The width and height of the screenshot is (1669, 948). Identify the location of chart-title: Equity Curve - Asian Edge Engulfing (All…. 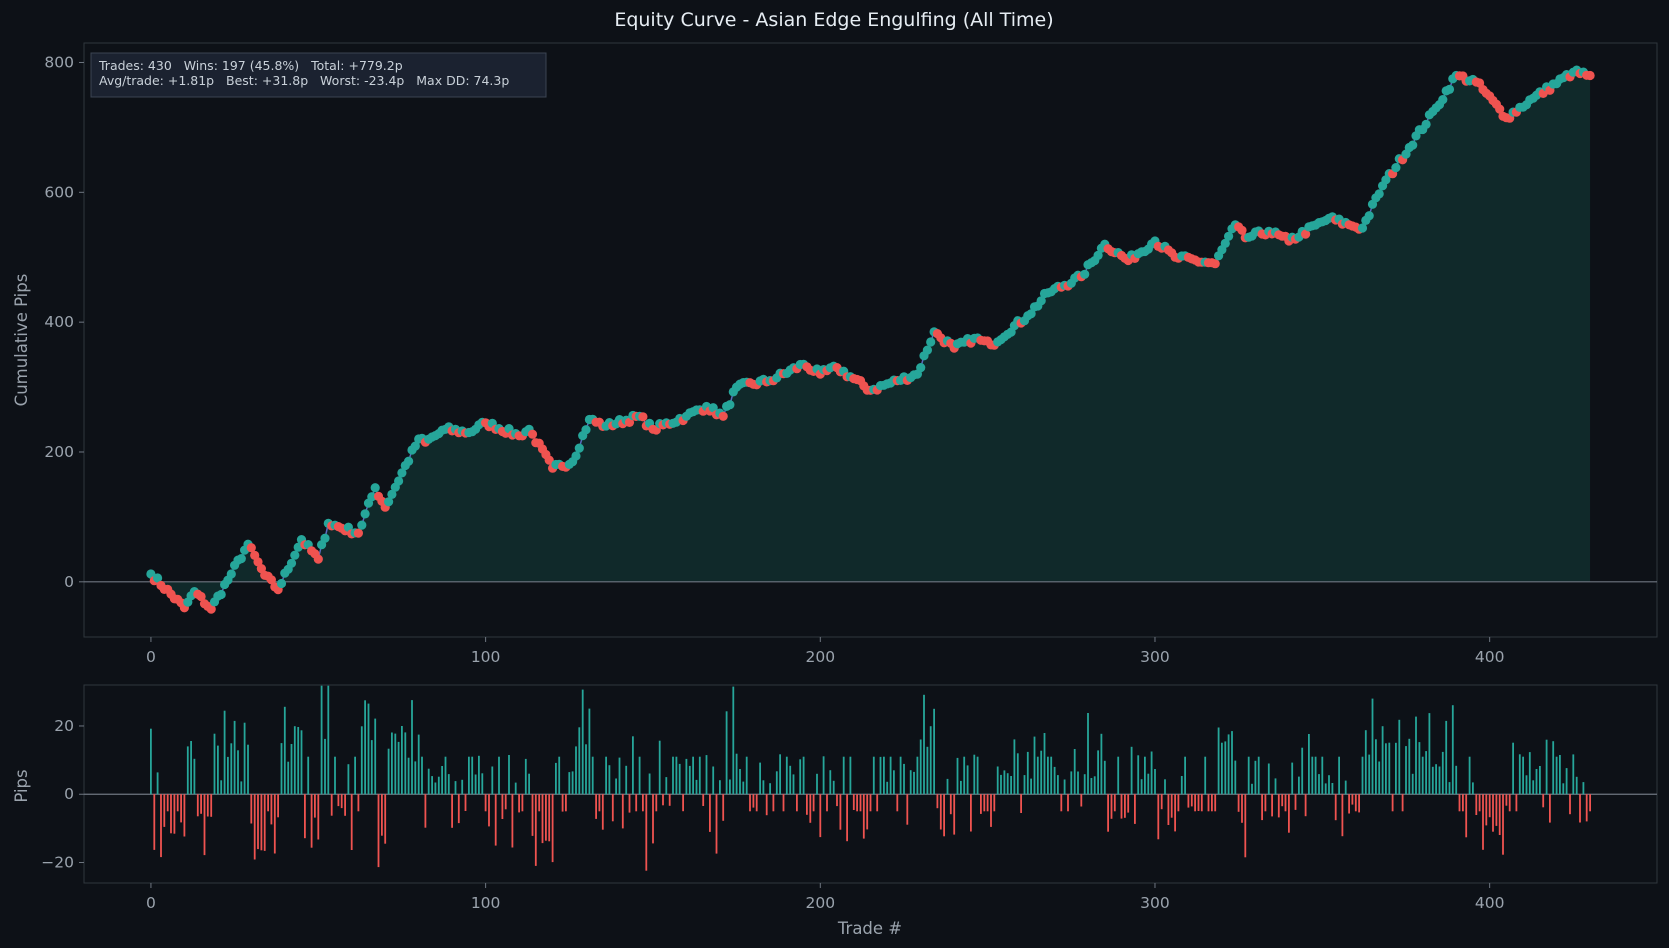
(833, 20).